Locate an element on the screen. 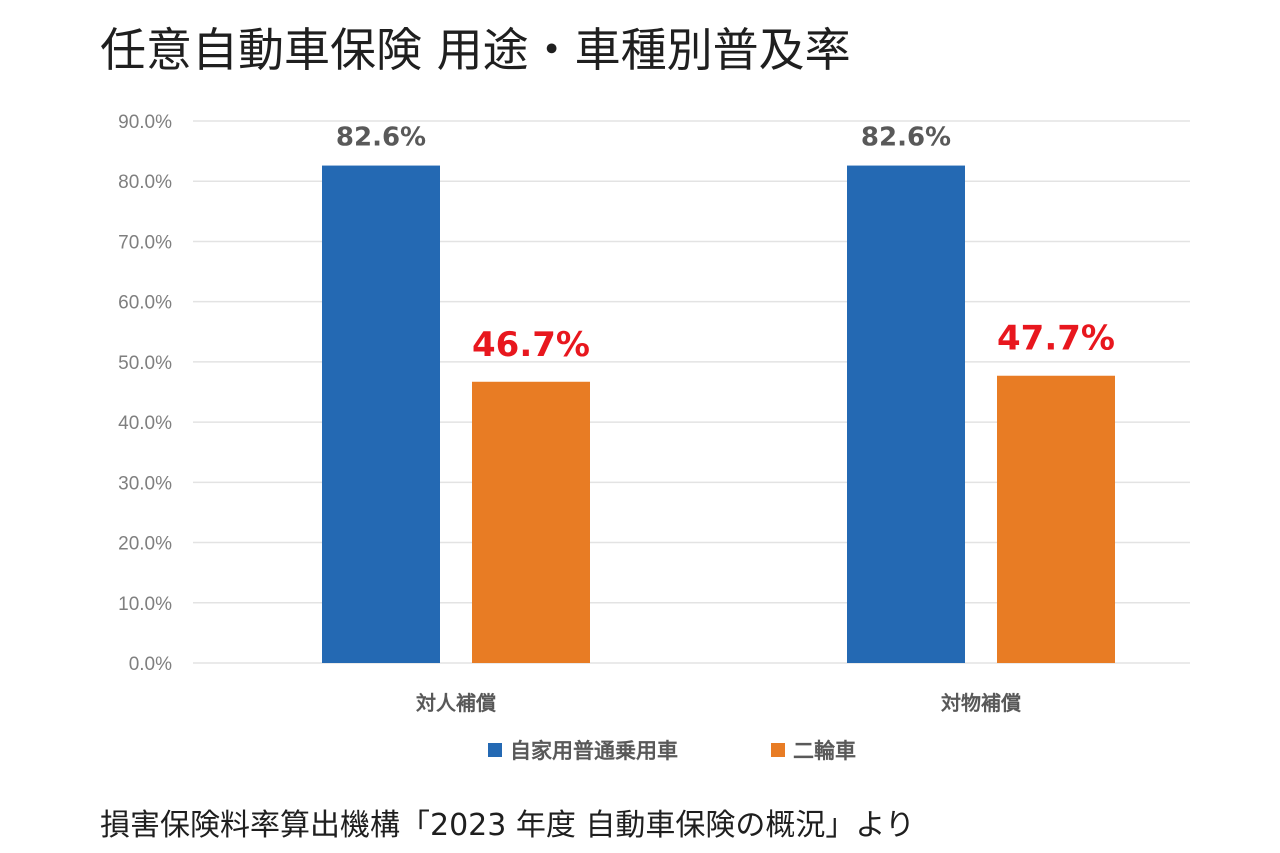 Image resolution: width=1280 pixels, height=853 pixels. y-tick-label: 80.0% is located at coordinates (145, 182).